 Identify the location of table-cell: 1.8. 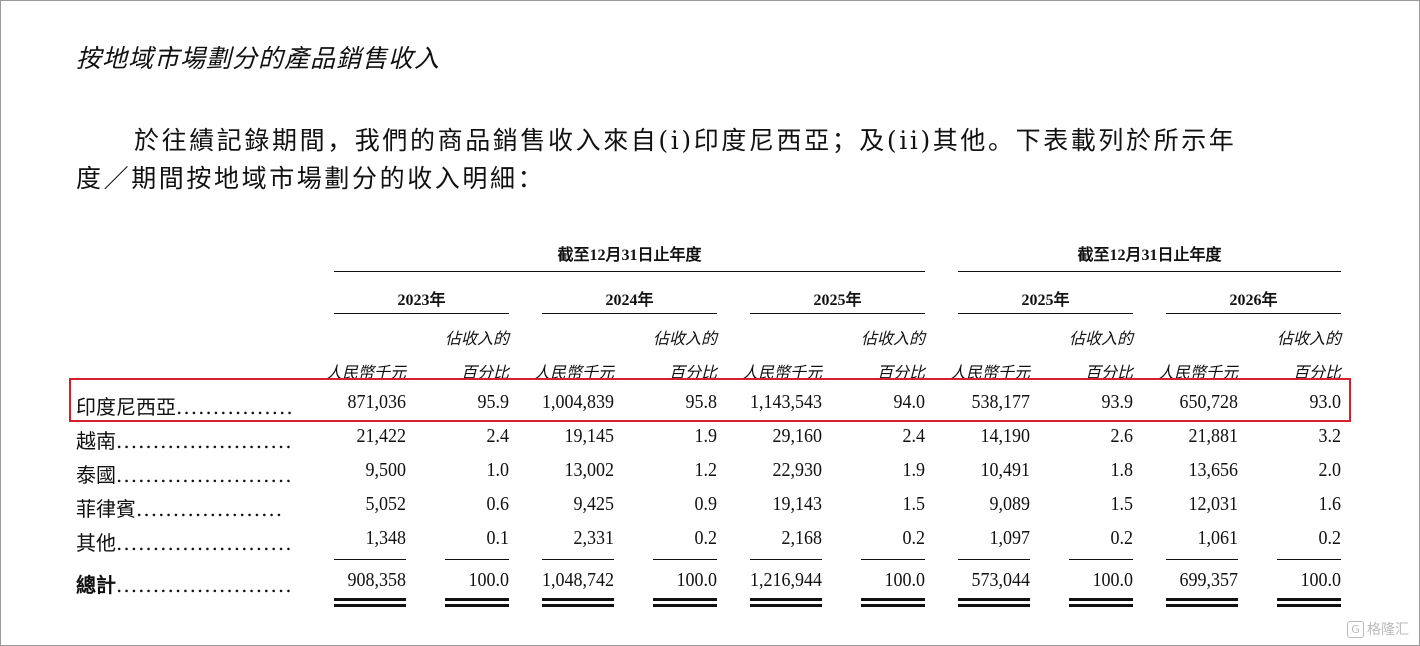
(1122, 470).